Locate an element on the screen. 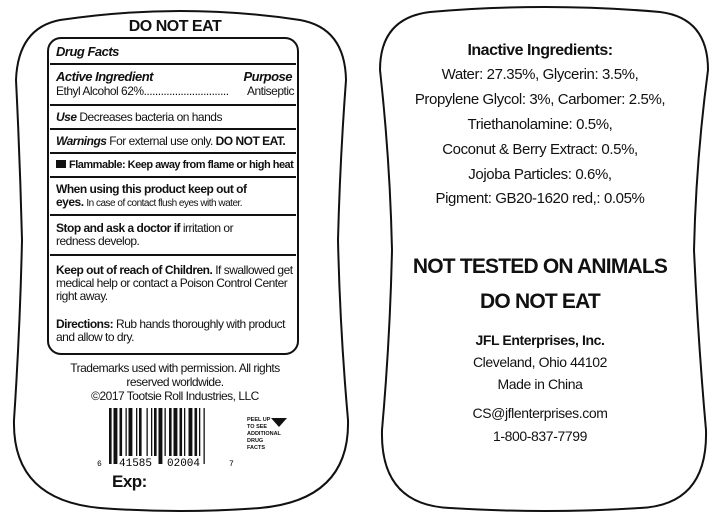 The width and height of the screenshot is (720, 520). active-ingredient-heading: Active Ingredient is located at coordinates (104, 76).